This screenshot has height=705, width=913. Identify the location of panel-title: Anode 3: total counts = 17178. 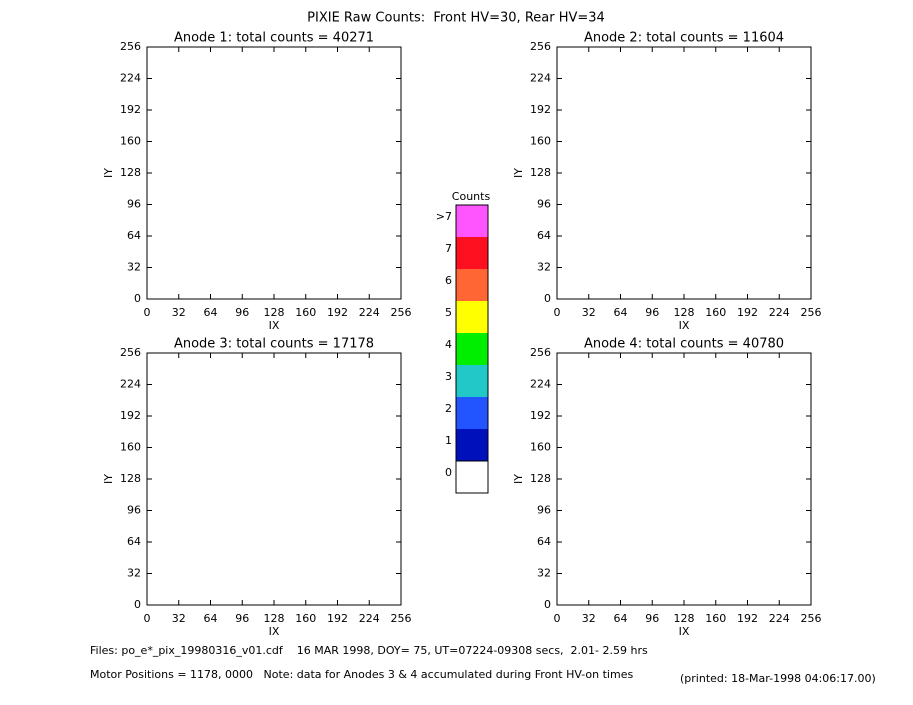
(274, 344).